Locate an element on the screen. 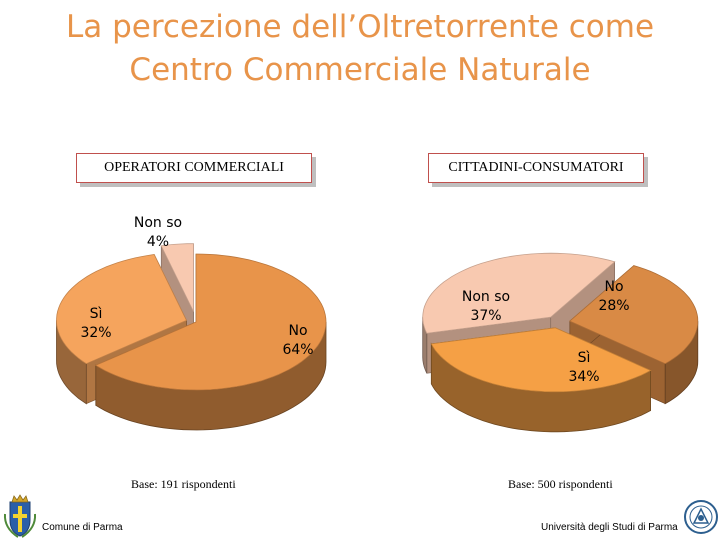  pie-1-label-no: No 64% is located at coordinates (297, 340).